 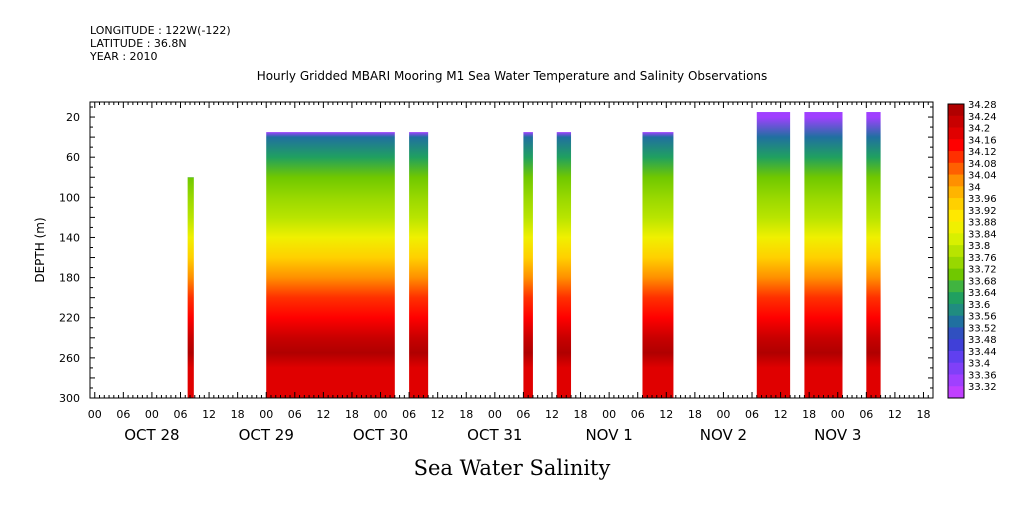 I want to click on colorbar-frame, so click(x=956, y=251).